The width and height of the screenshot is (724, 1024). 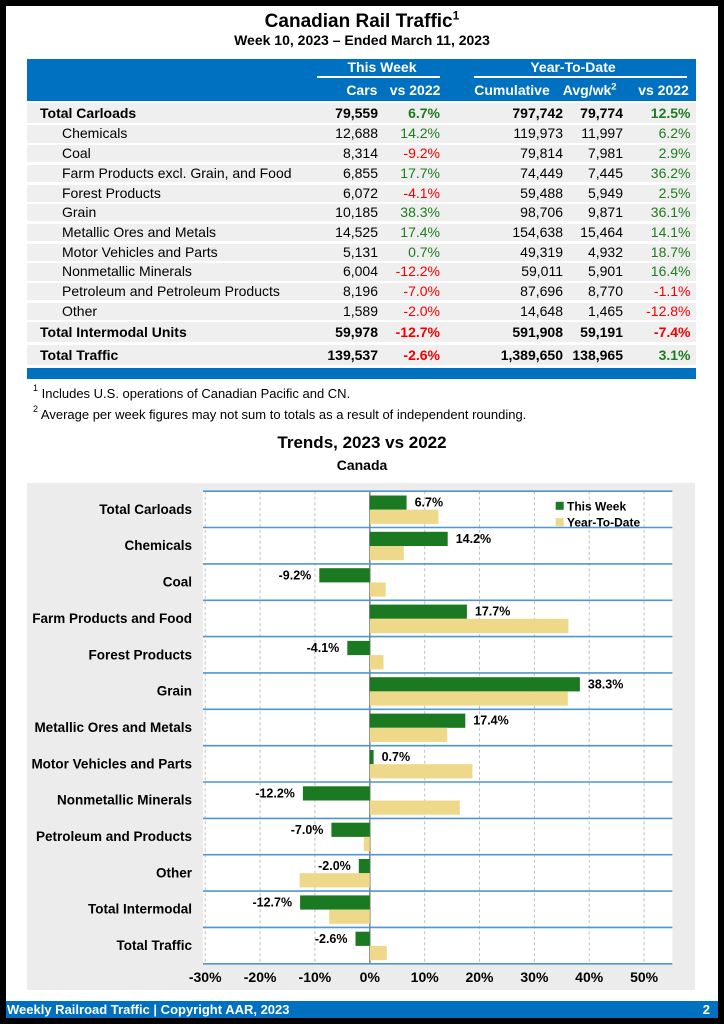 I want to click on svg-text: 0.7%, so click(x=396, y=757).